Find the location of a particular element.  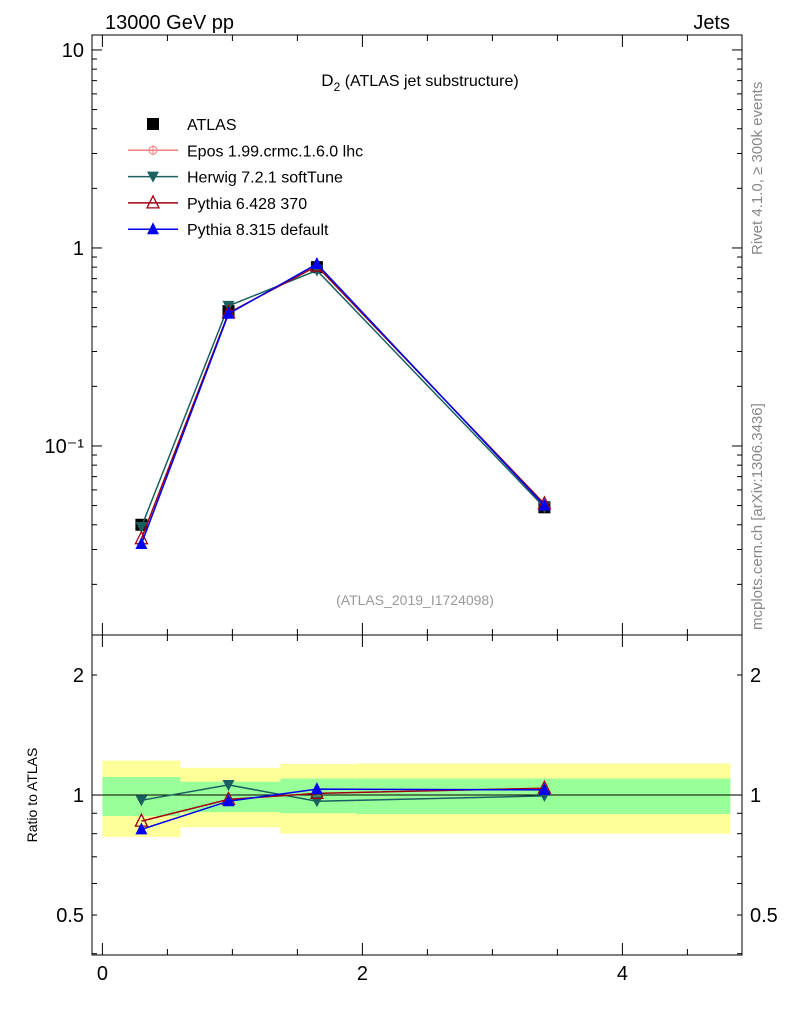

x-tick-label: 0 is located at coordinates (102, 974).